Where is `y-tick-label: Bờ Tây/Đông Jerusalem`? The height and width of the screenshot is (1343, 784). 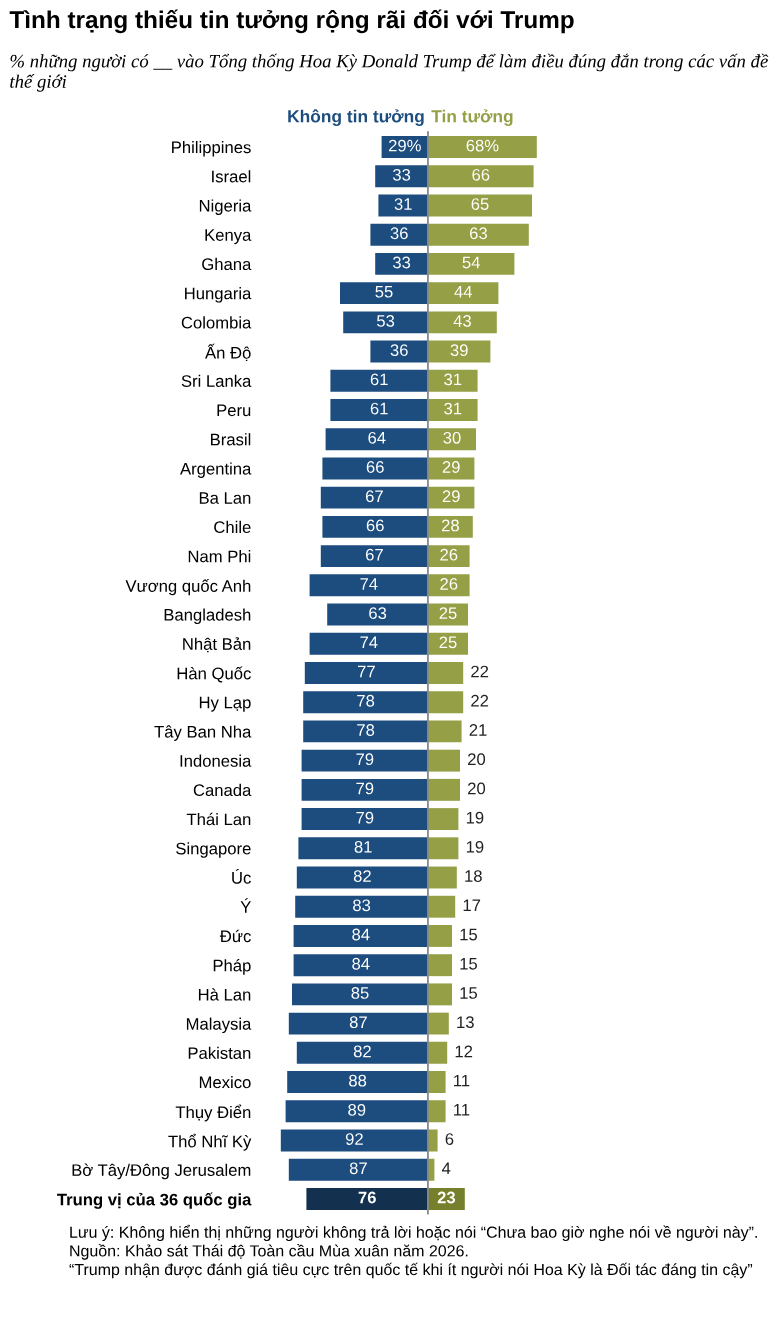 y-tick-label: Bờ Tây/Đông Jerusalem is located at coordinates (161, 1171).